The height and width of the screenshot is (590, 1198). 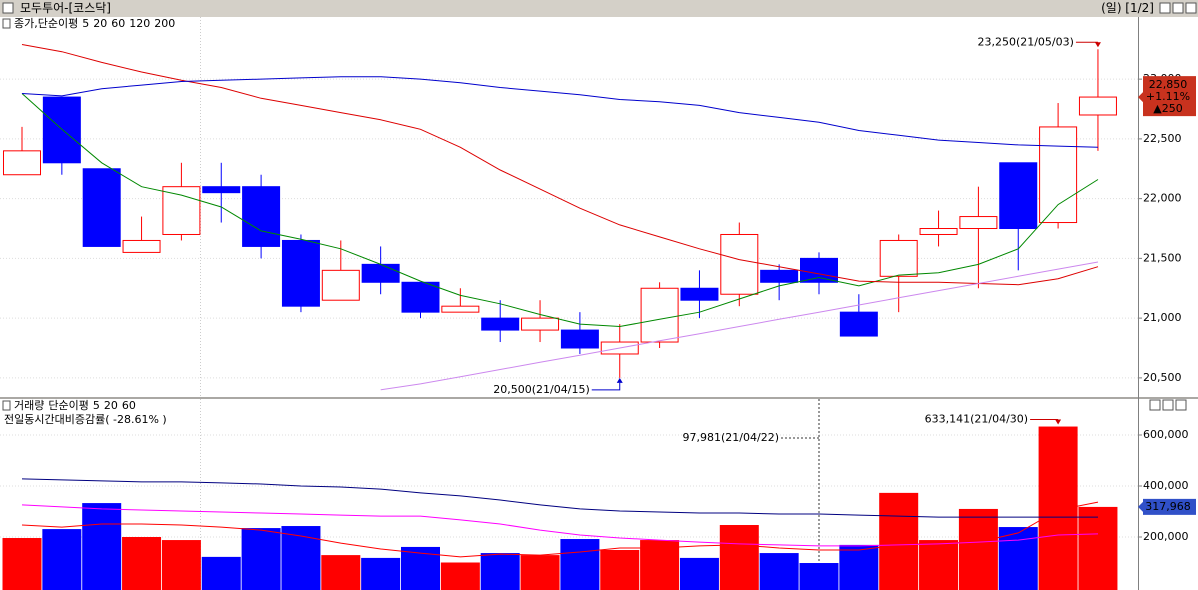 I want to click on y-tick-label: 600,000, so click(x=1166, y=434).